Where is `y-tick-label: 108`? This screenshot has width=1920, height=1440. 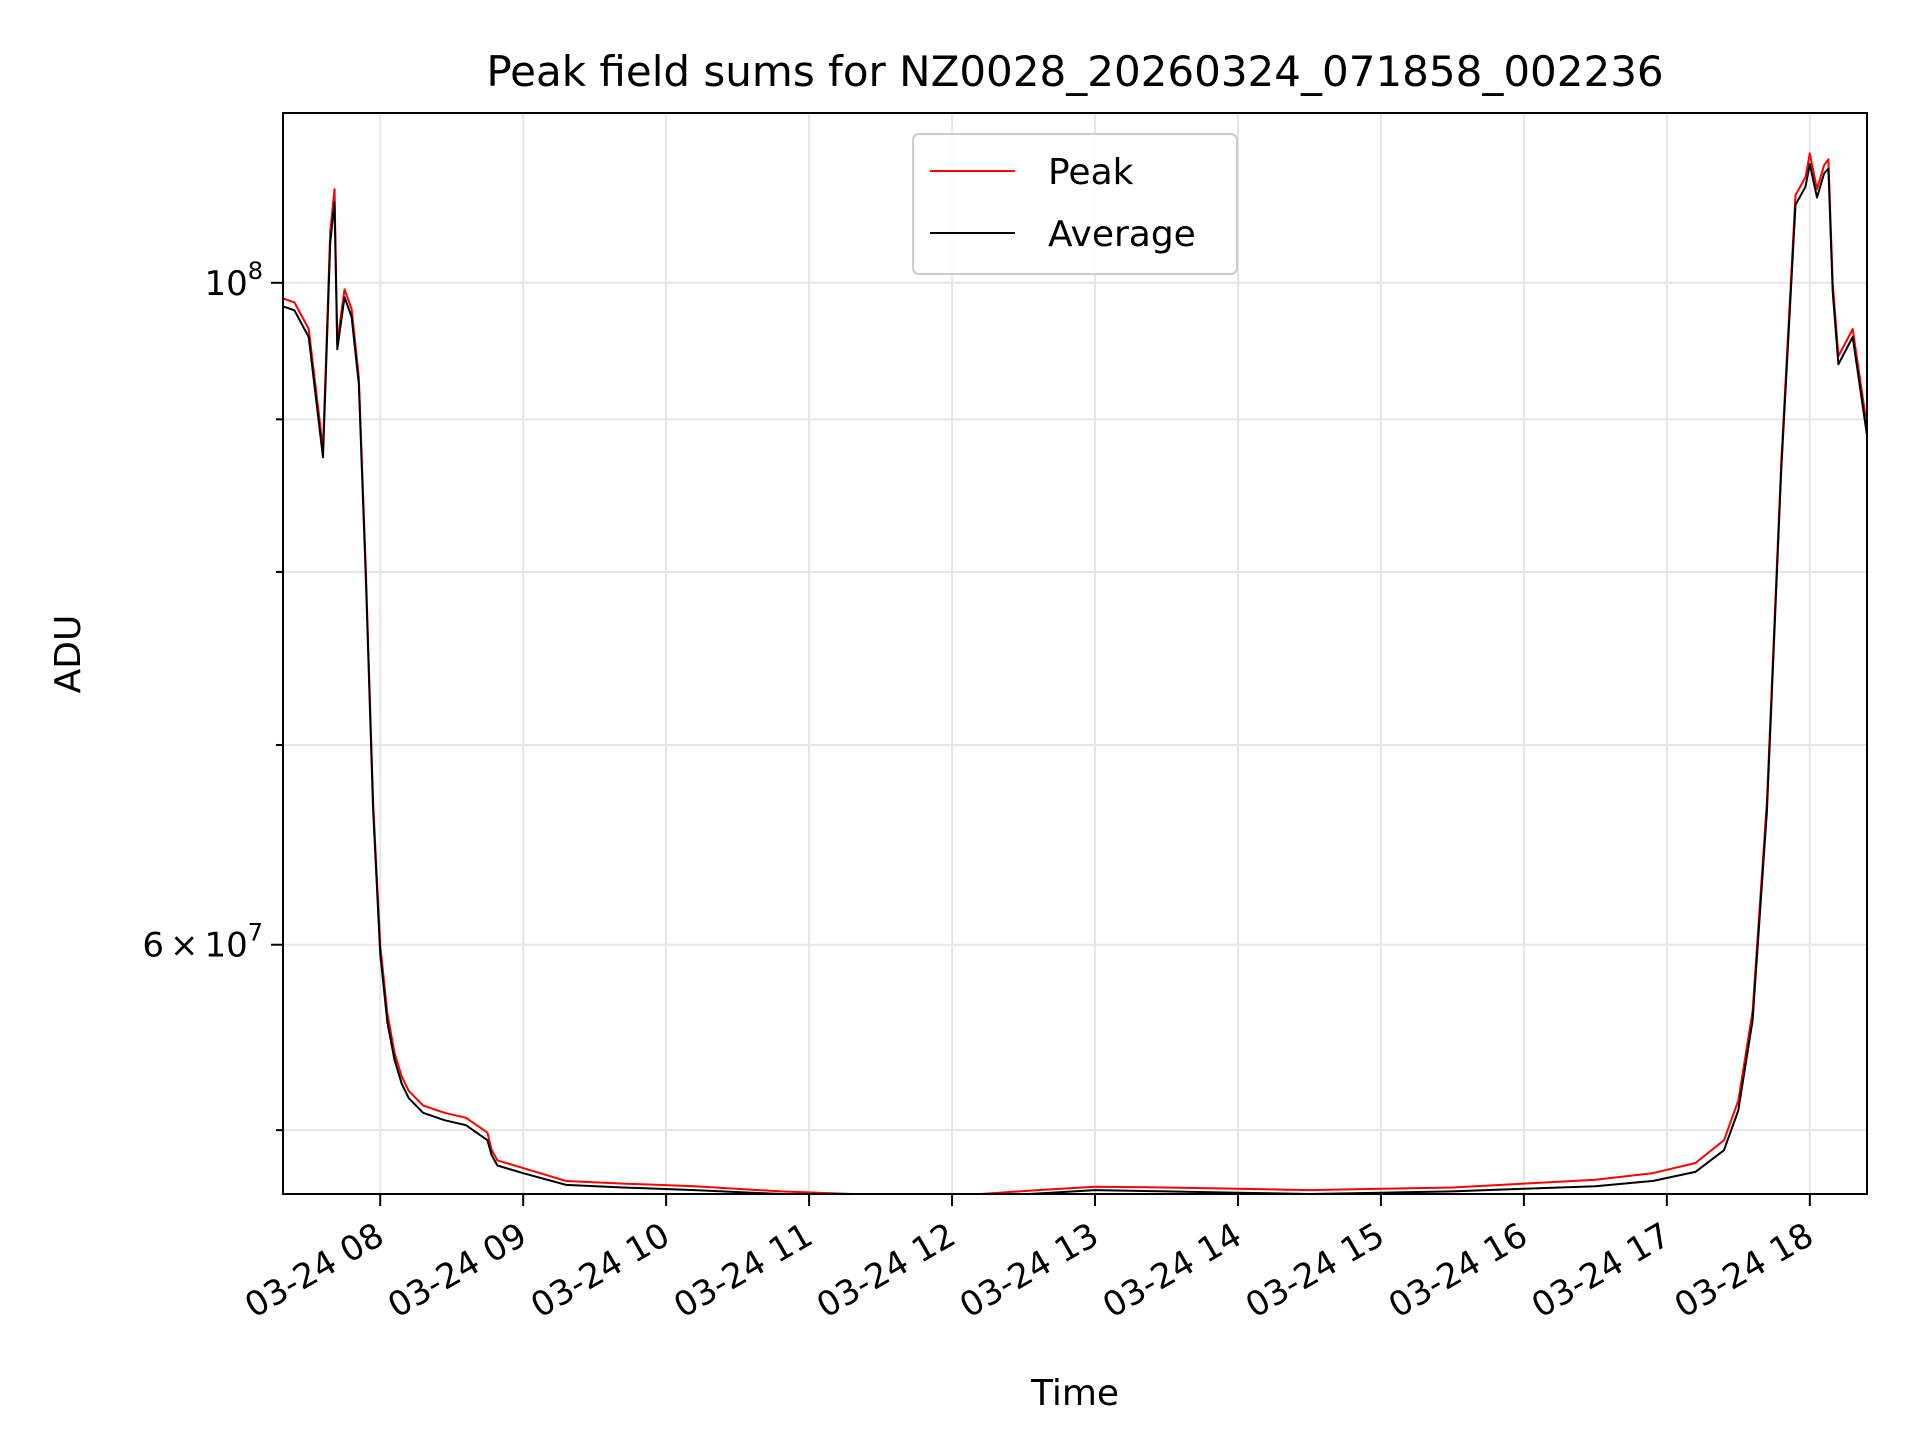
y-tick-label: 108 is located at coordinates (233, 280).